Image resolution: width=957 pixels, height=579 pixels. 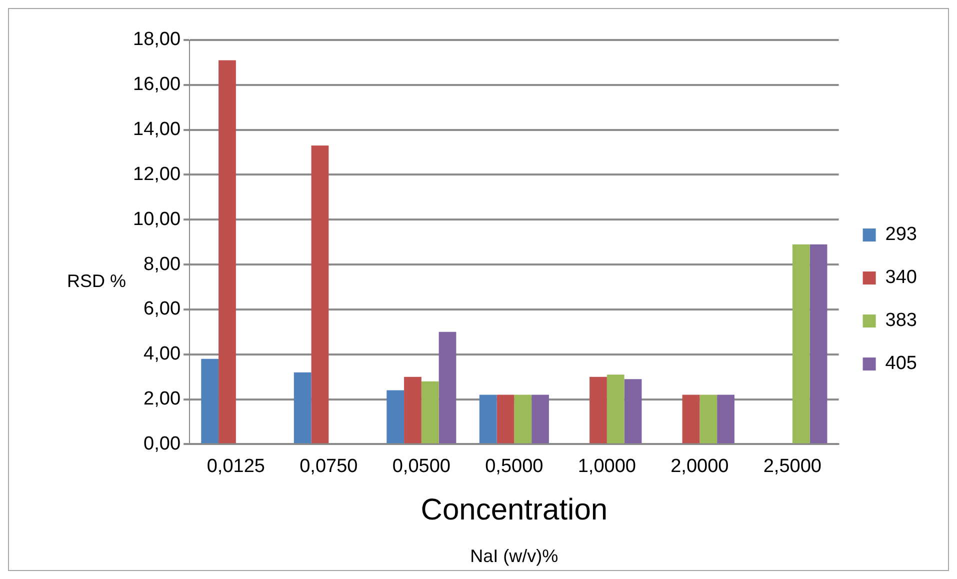 I want to click on y-tick-label: 4,00, so click(x=162, y=354).